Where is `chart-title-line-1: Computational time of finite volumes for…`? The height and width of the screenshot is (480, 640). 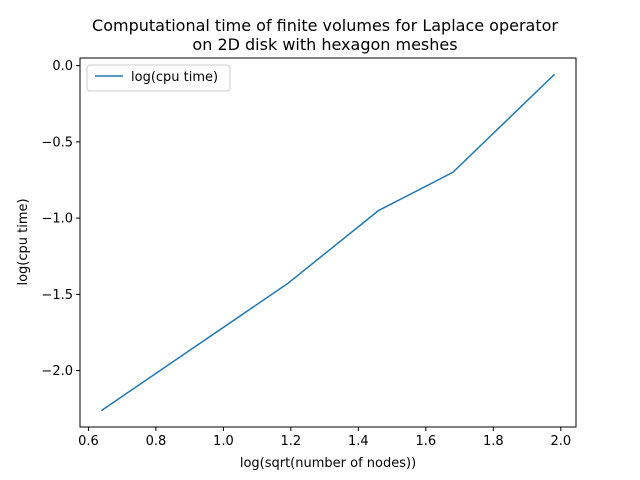
chart-title-line-1: Computational time of finite volumes for… is located at coordinates (325, 25).